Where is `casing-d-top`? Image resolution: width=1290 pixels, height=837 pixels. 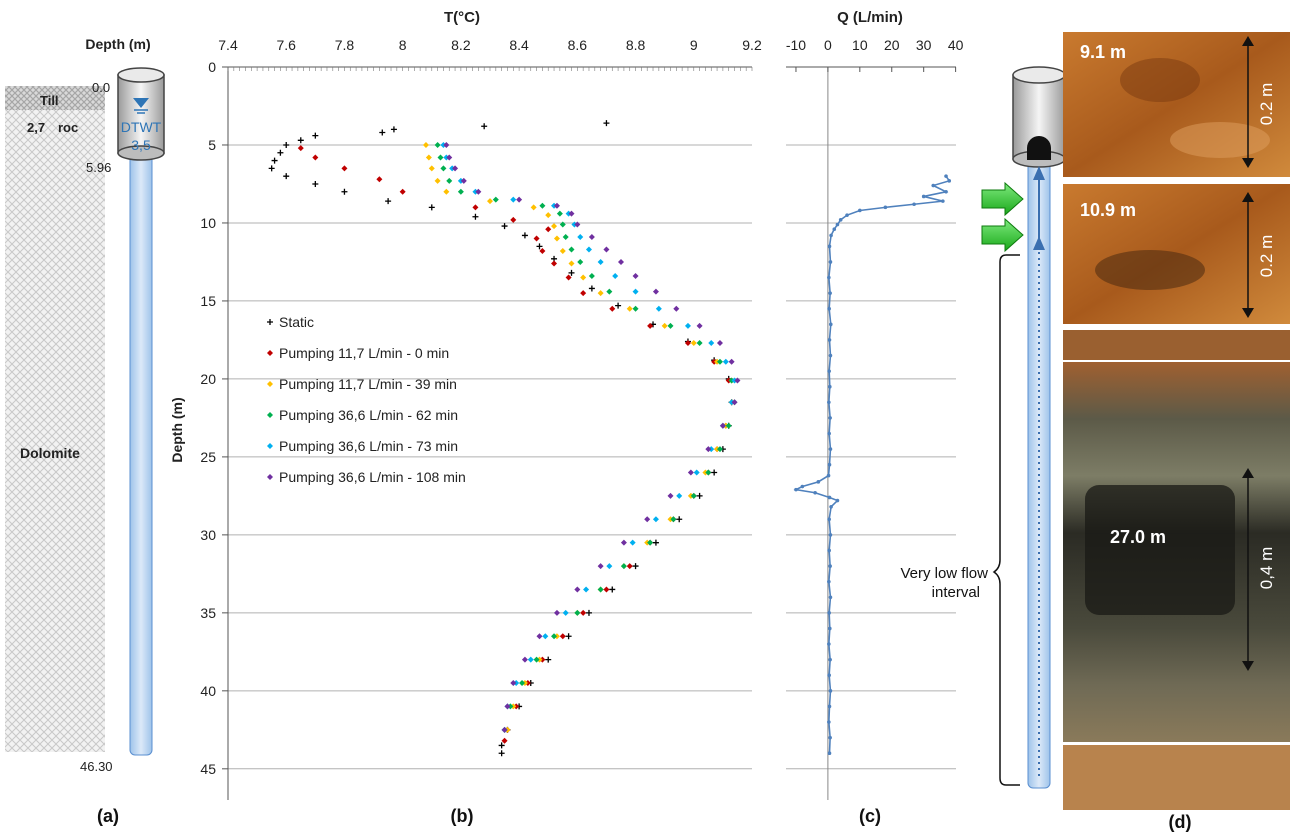
casing-d-top is located at coordinates (1039, 75).